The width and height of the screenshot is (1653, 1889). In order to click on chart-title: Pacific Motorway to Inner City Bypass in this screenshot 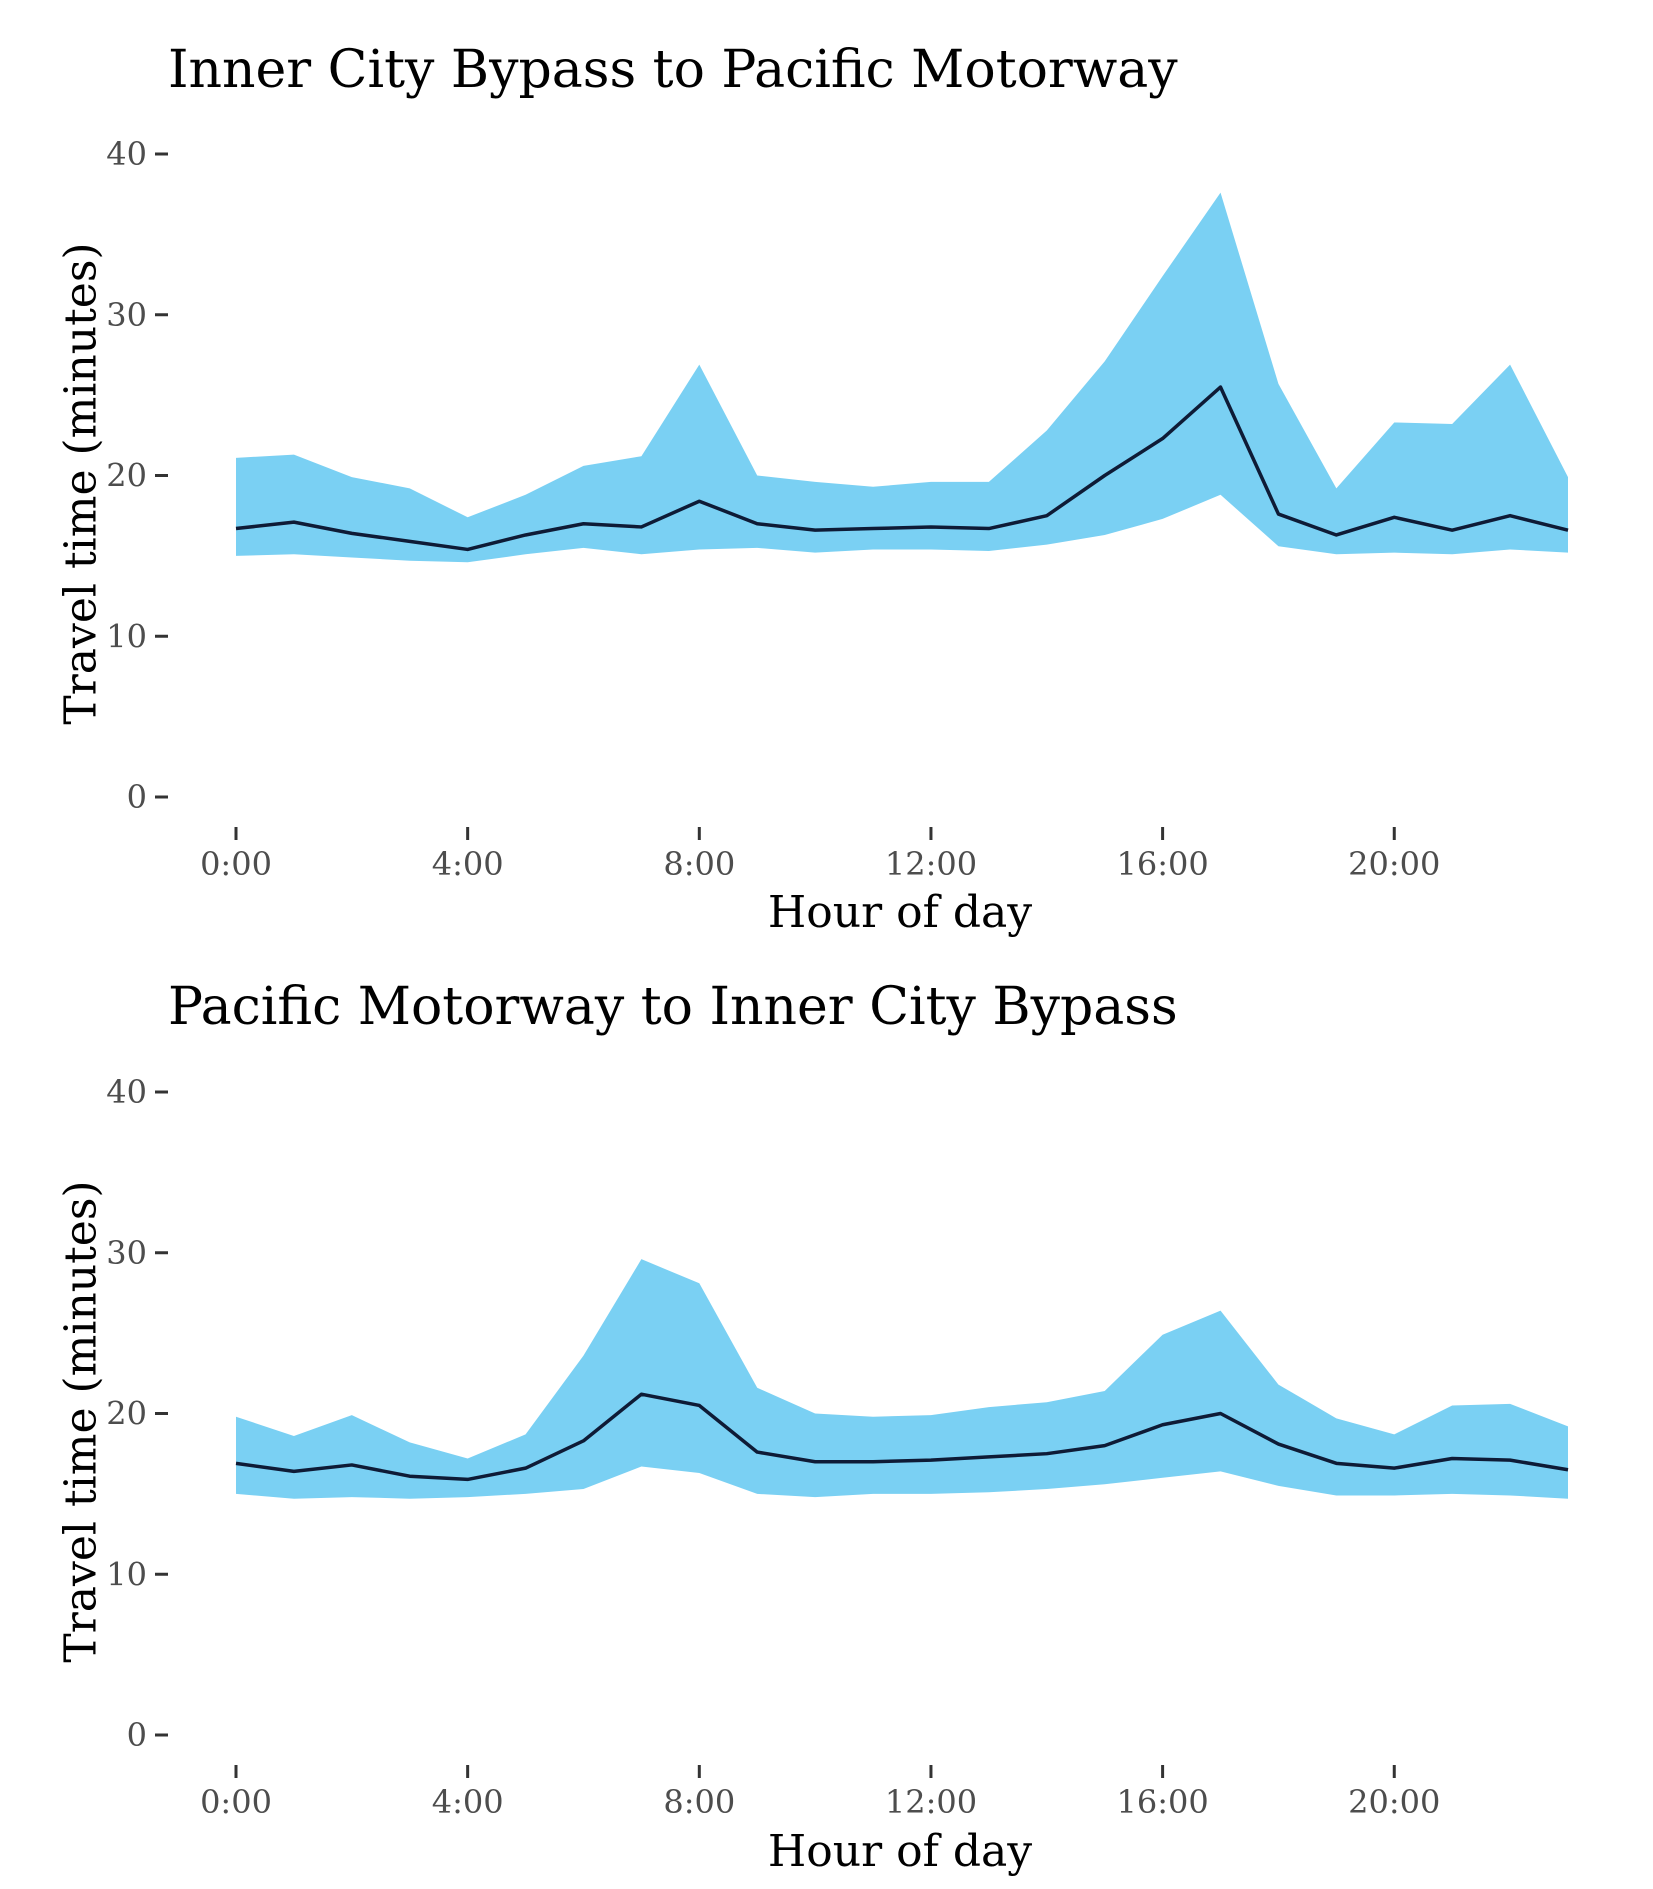, I will do `click(673, 1007)`.